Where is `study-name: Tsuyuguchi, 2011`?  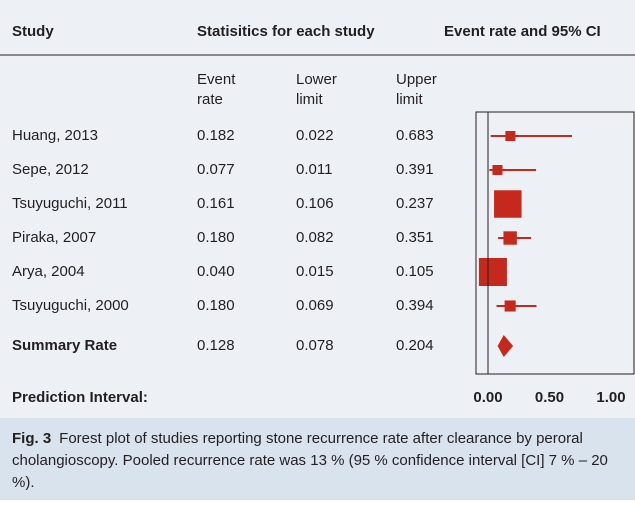 study-name: Tsuyuguchi, 2011 is located at coordinates (70, 203).